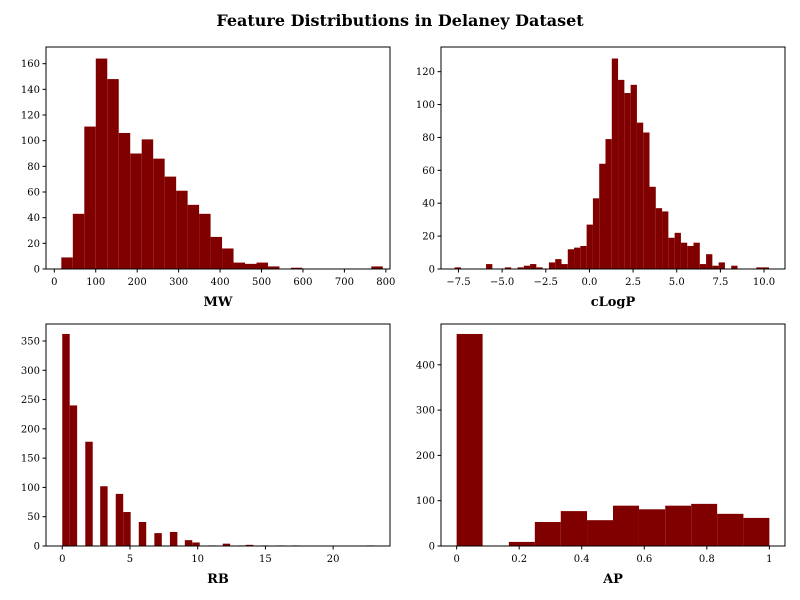 Image resolution: width=800 pixels, height=600 pixels. I want to click on y-tick-label: 80, so click(33, 167).